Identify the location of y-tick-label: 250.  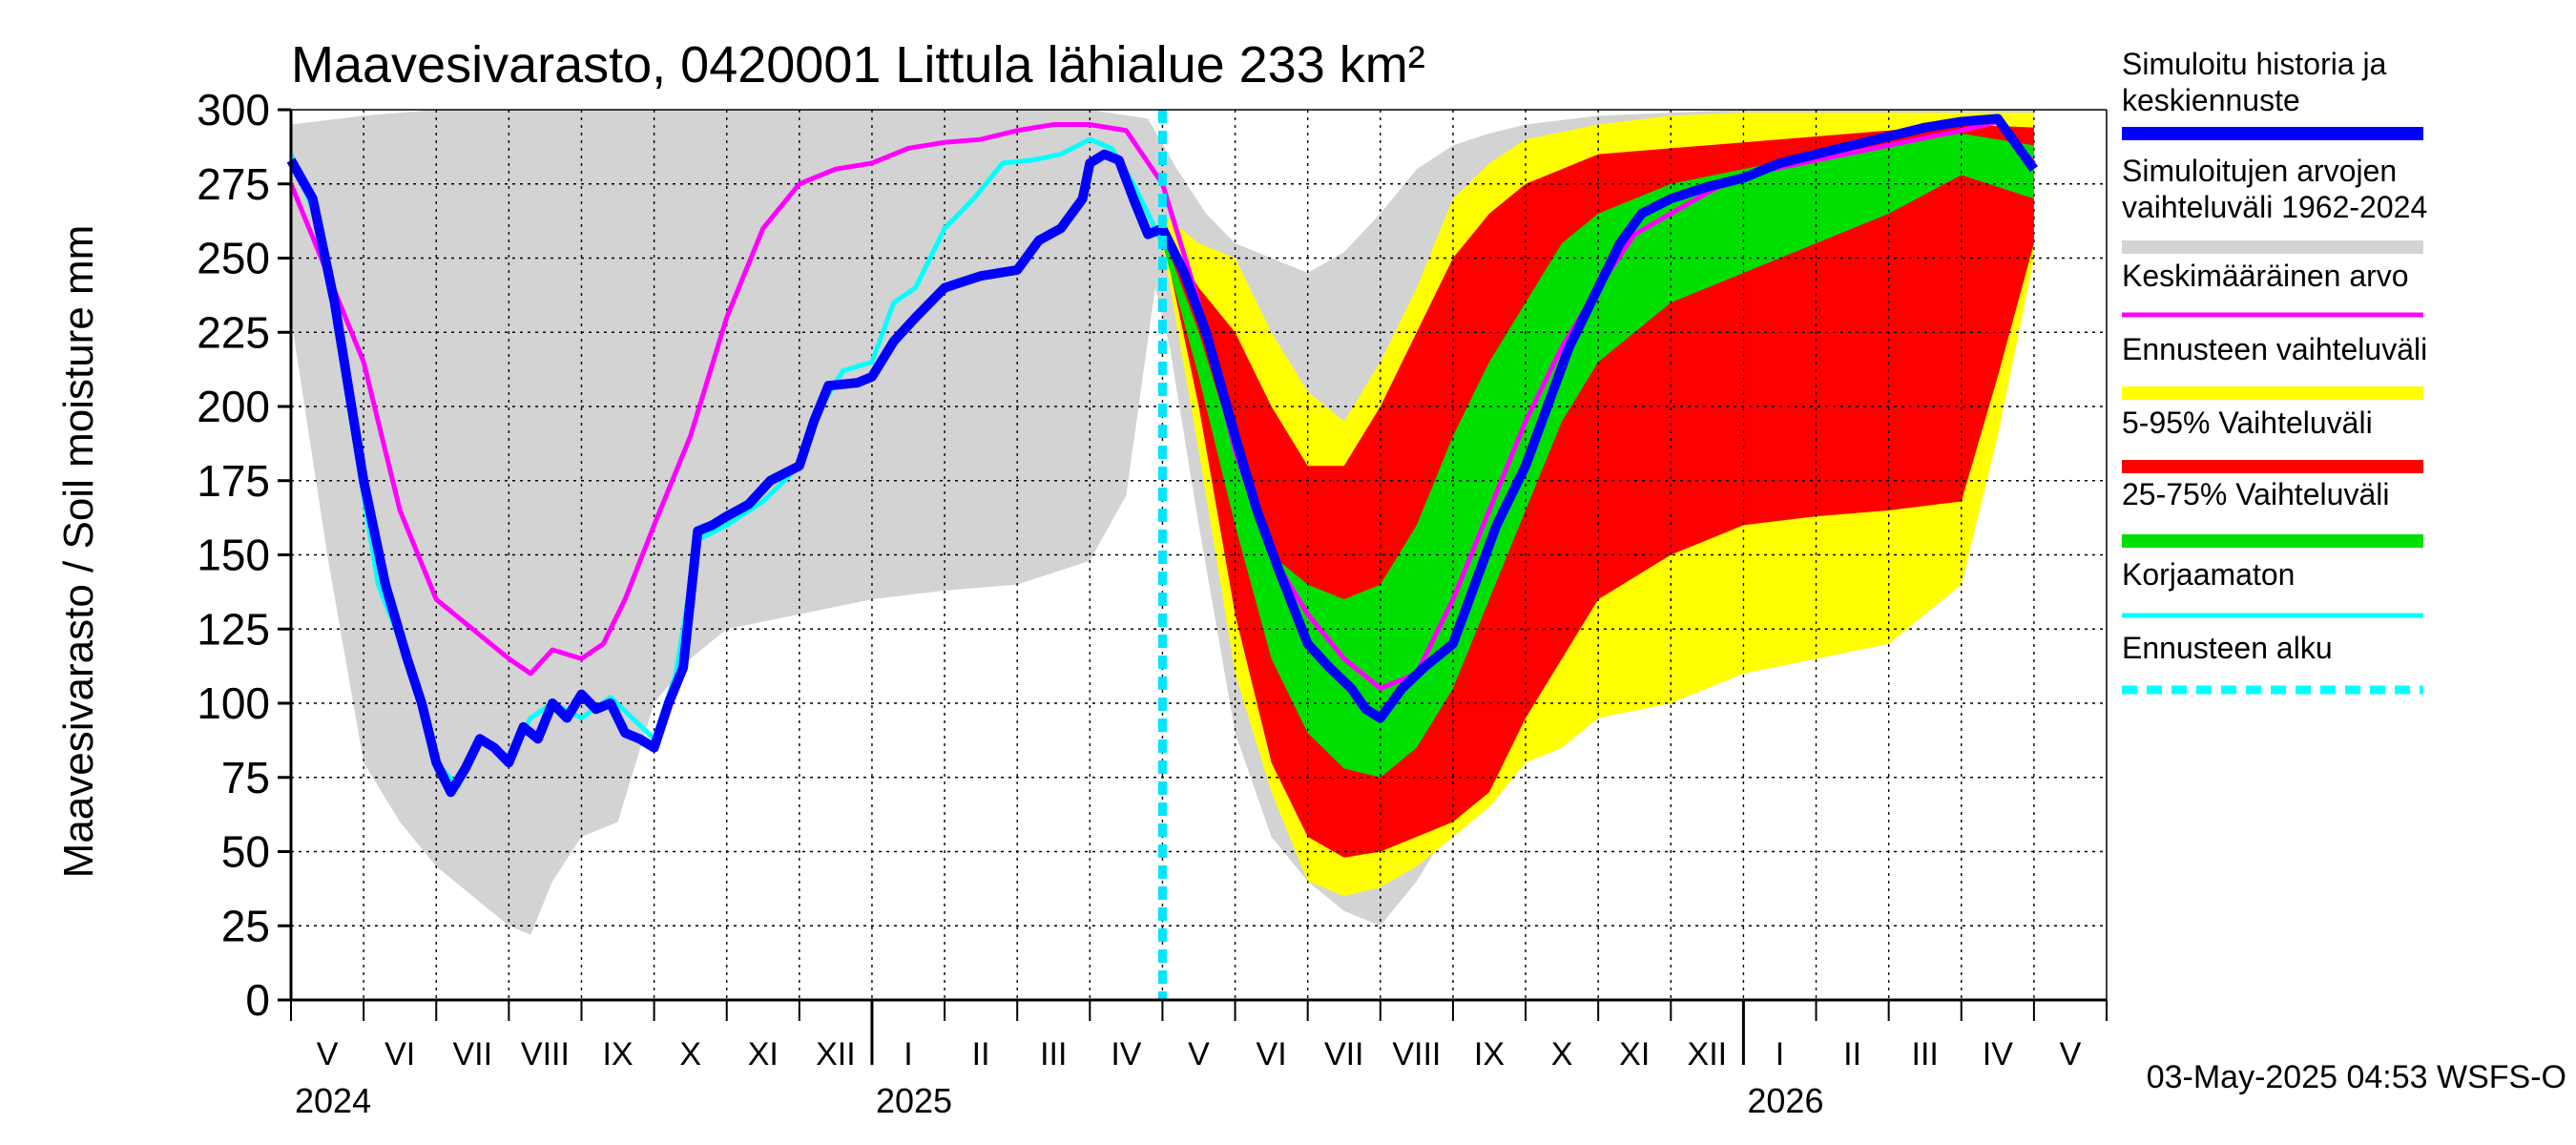
(233, 258).